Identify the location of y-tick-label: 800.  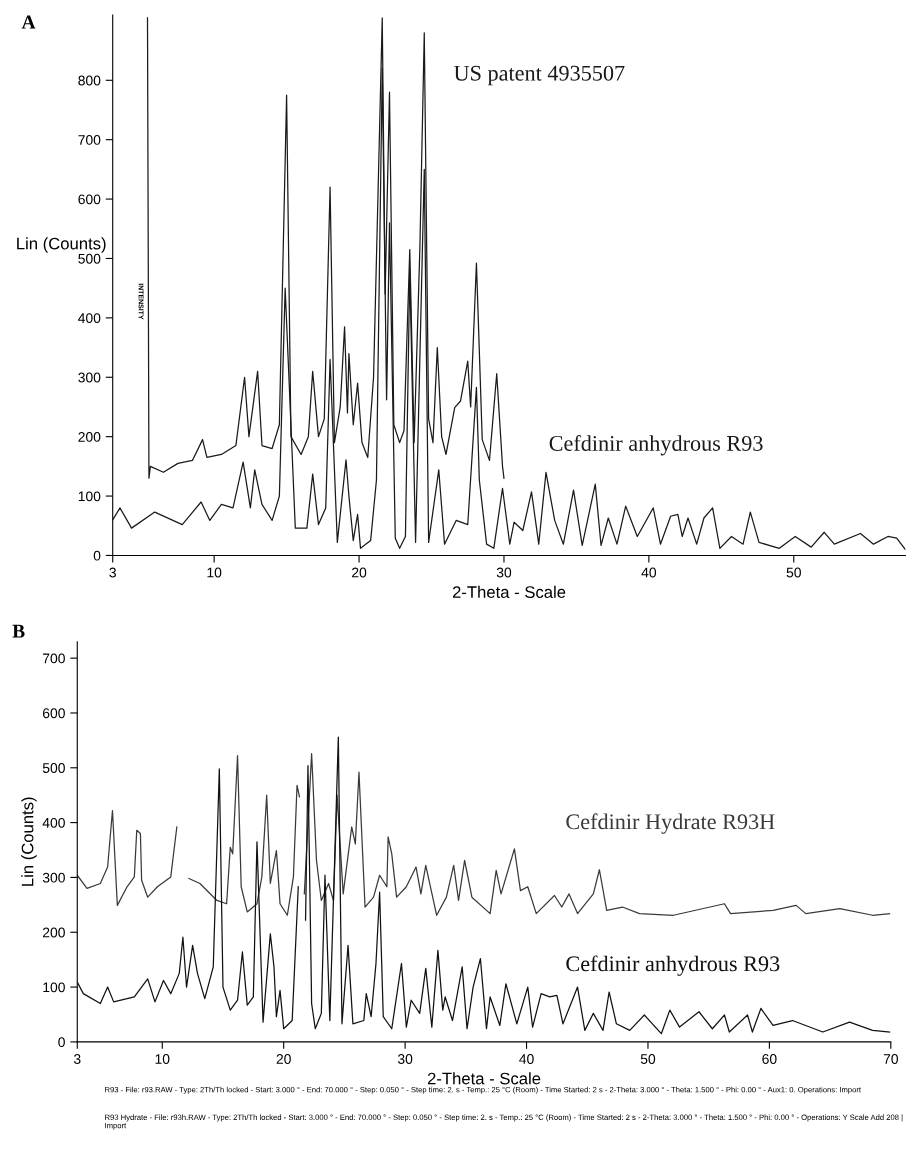
(89, 80).